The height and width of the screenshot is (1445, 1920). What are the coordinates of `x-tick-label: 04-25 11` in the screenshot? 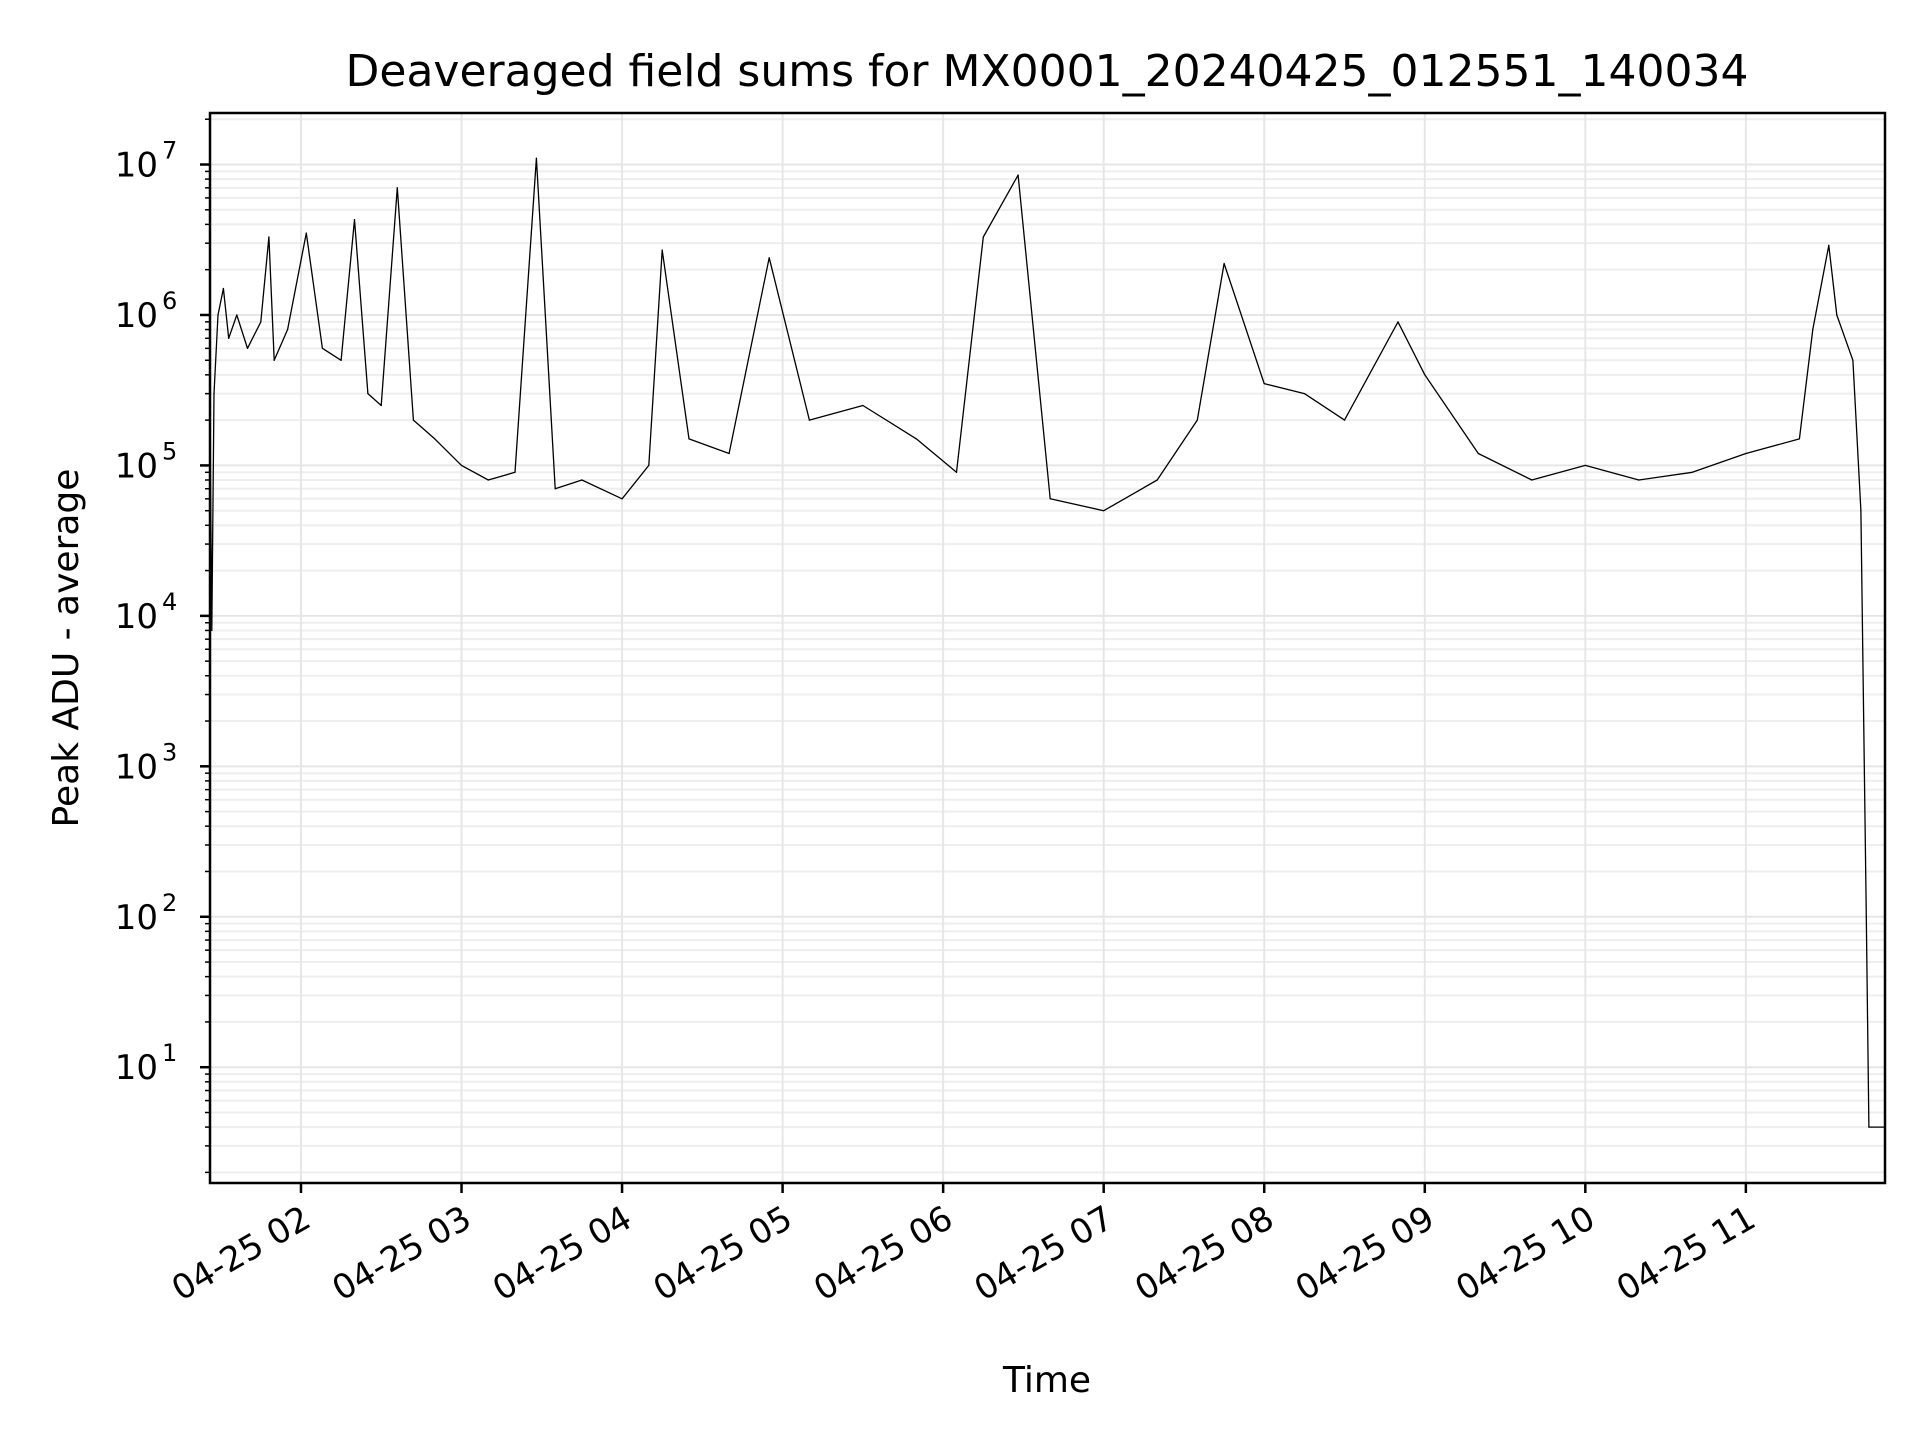 It's located at (1686, 1253).